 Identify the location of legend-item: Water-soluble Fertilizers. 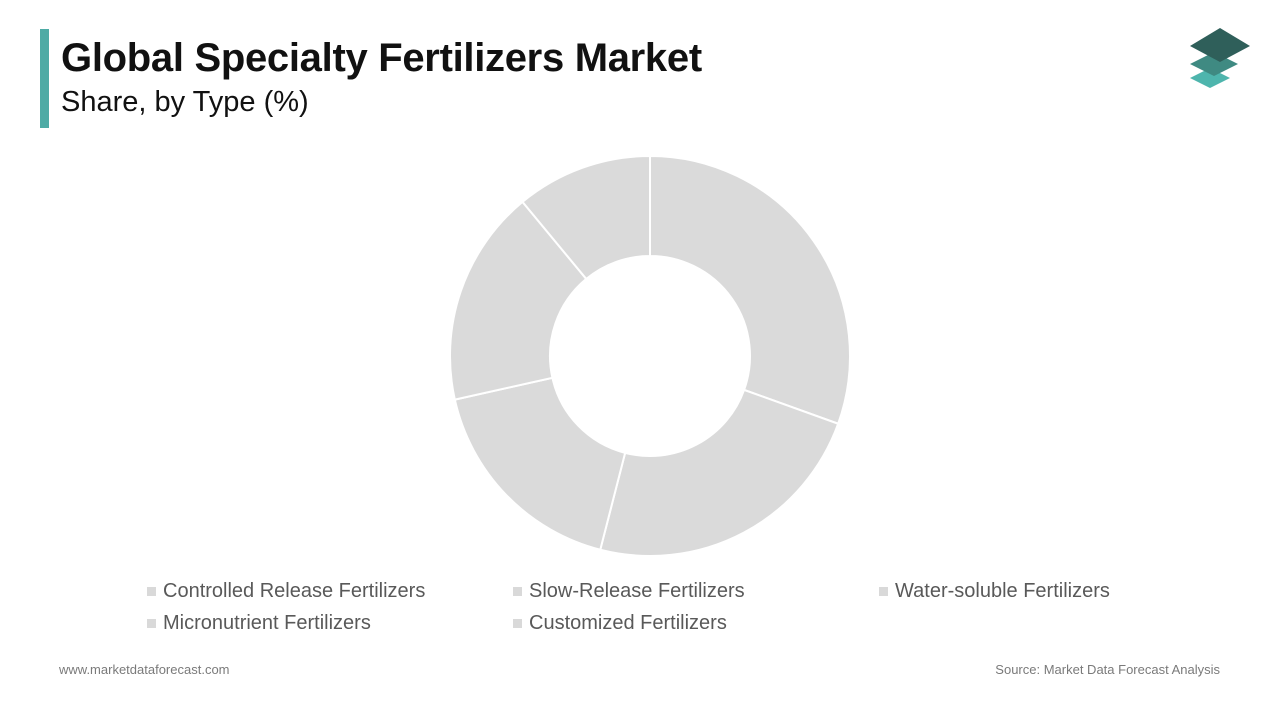
(994, 591).